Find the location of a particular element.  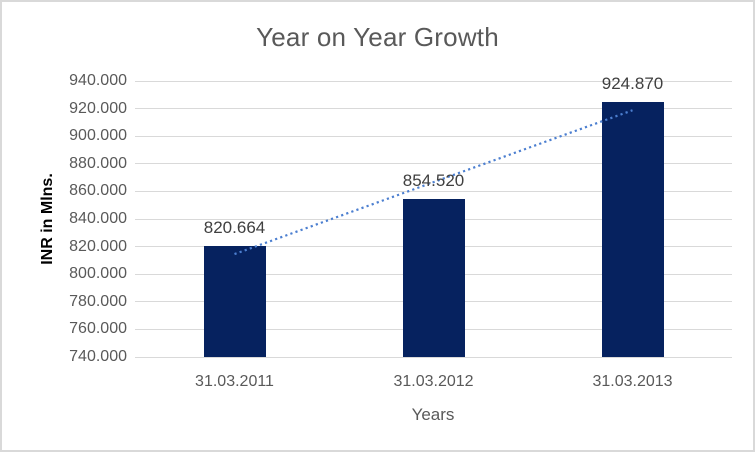

bar-31.03.2013 is located at coordinates (632, 229).